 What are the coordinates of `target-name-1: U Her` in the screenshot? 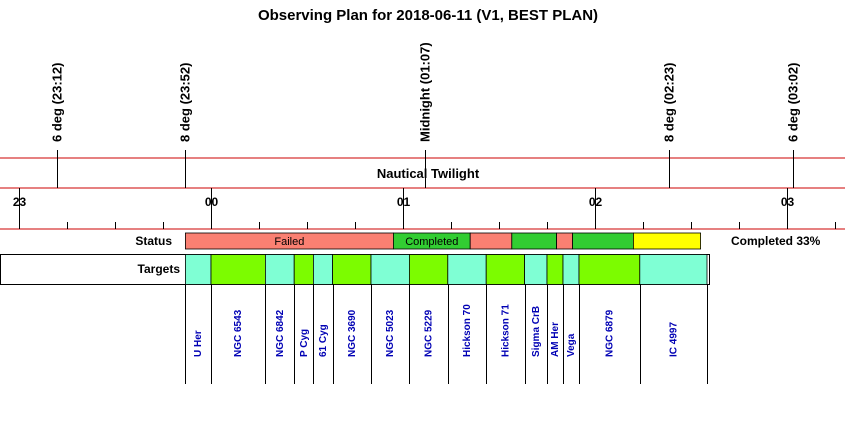 It's located at (198, 343).